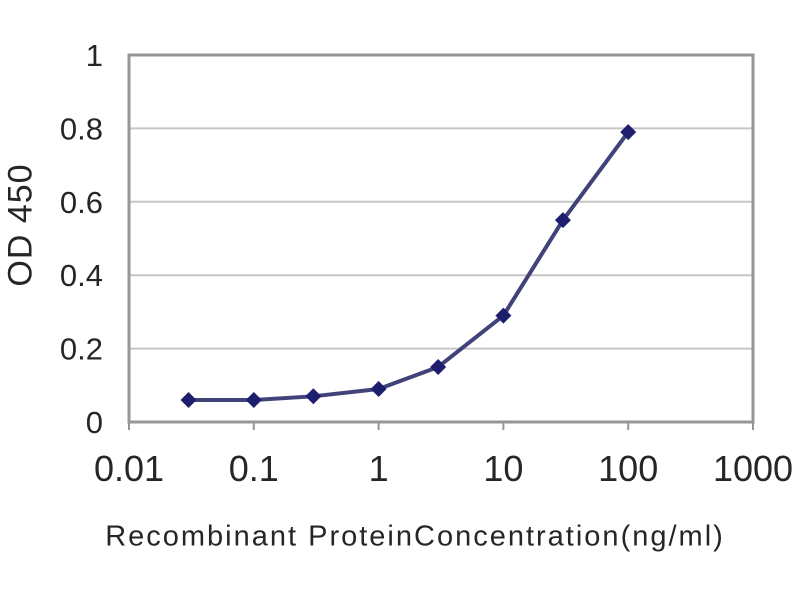 Image resolution: width=800 pixels, height=600 pixels. I want to click on y-axis-title: OD 450, so click(20, 225).